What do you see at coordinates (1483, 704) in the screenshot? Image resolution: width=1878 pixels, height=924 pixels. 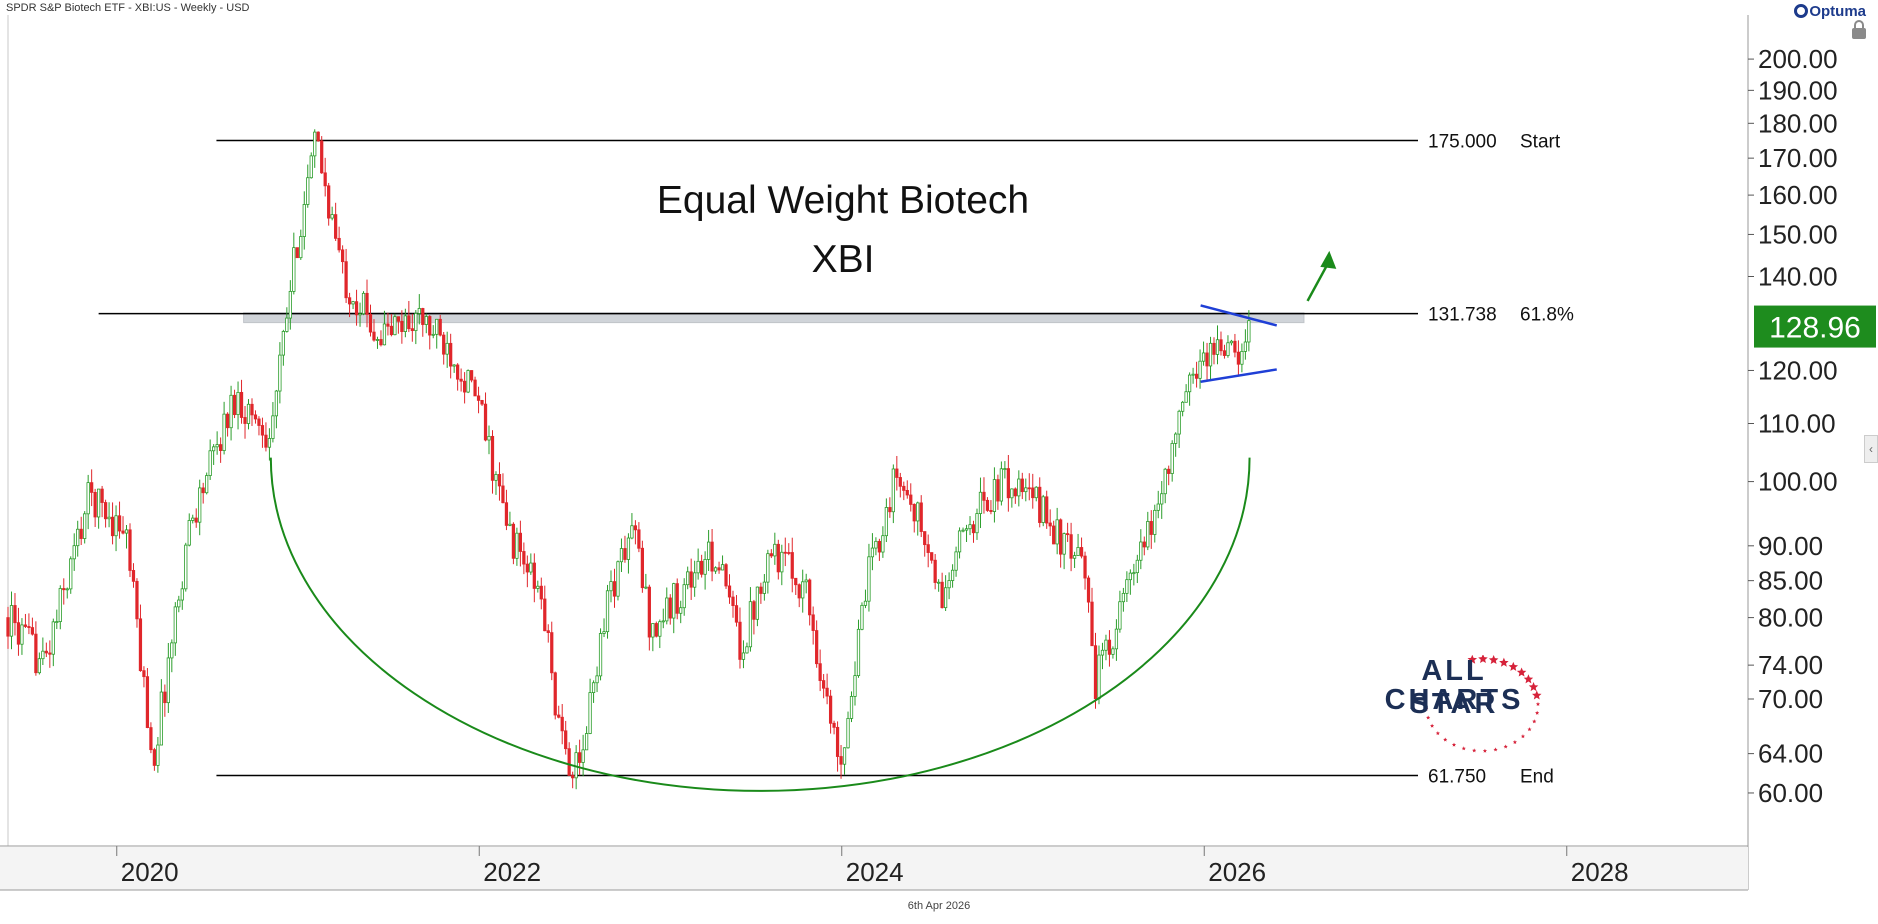 I see `logo-stars` at bounding box center [1483, 704].